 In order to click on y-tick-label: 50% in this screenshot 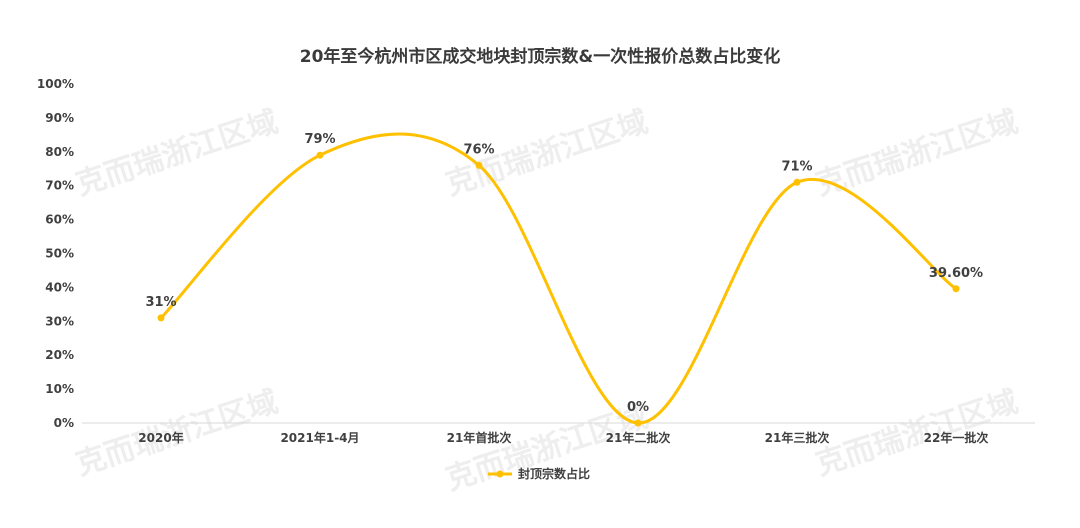, I will do `click(59, 254)`.